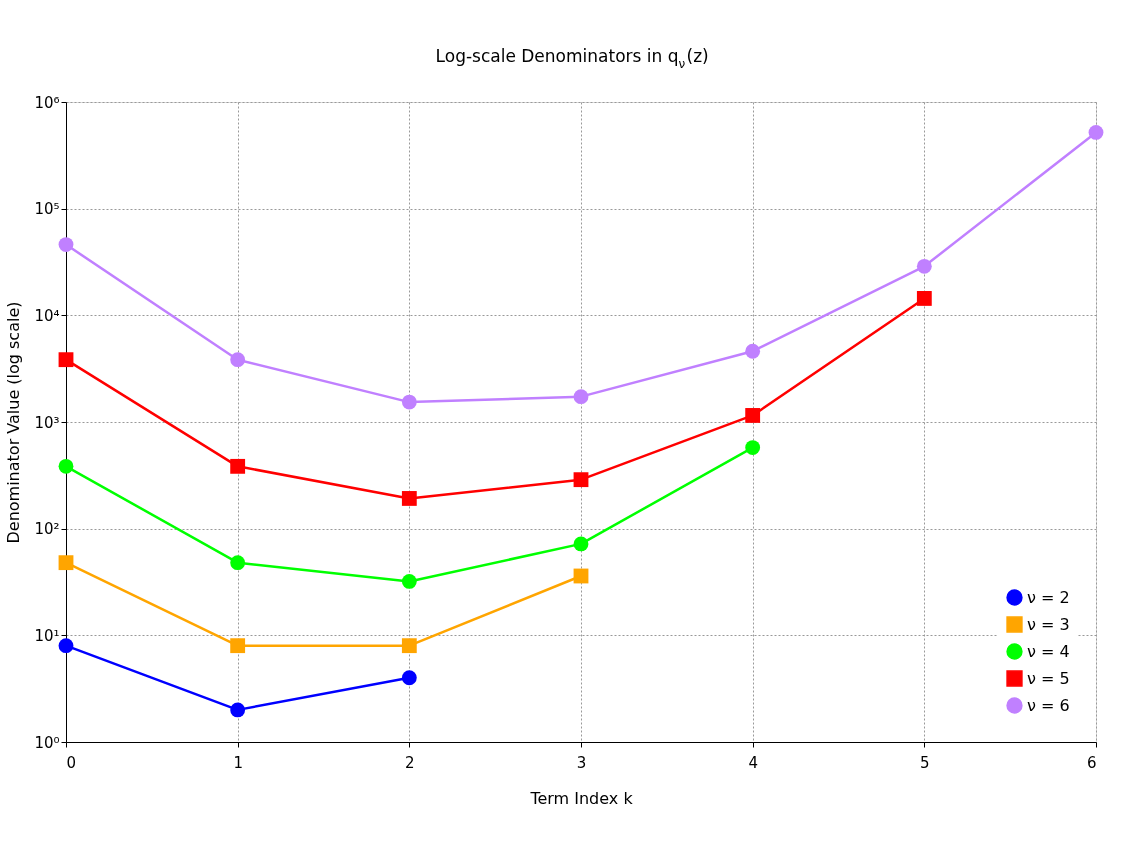 The width and height of the screenshot is (1148, 844). I want to click on legend-label: ν = 6, so click(1048, 705).